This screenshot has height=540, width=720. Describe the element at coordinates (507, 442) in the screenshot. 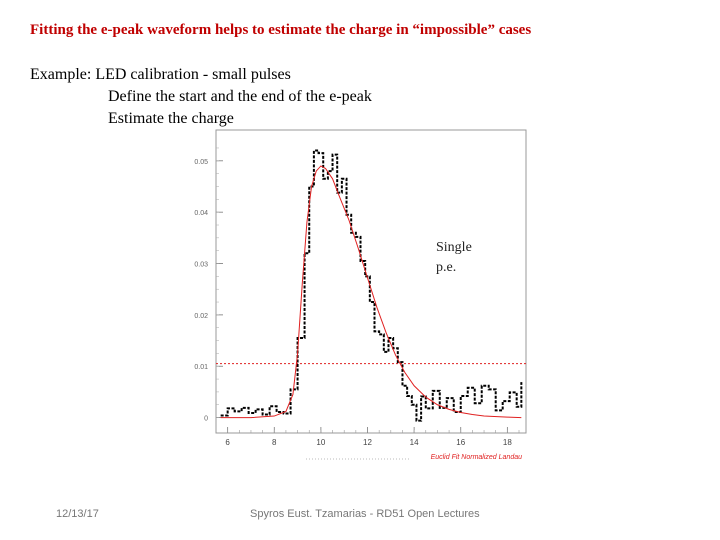

I see `x-tick-label: 18` at that location.